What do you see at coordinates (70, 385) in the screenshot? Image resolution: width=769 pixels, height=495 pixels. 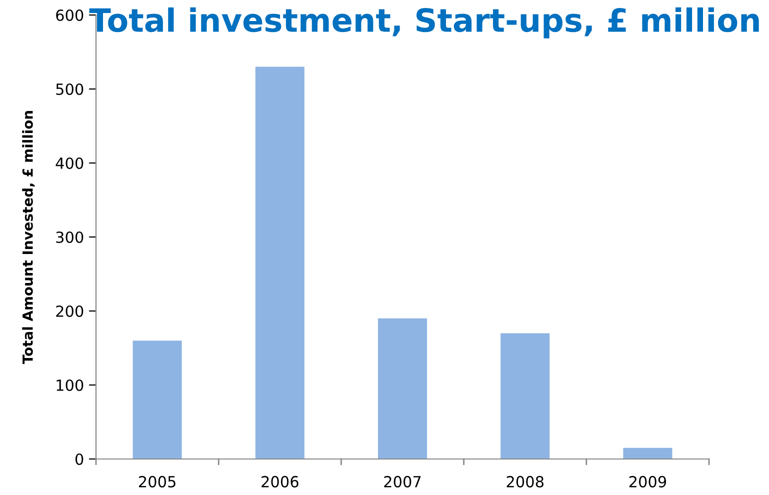 I see `y-tick-label: 100` at bounding box center [70, 385].